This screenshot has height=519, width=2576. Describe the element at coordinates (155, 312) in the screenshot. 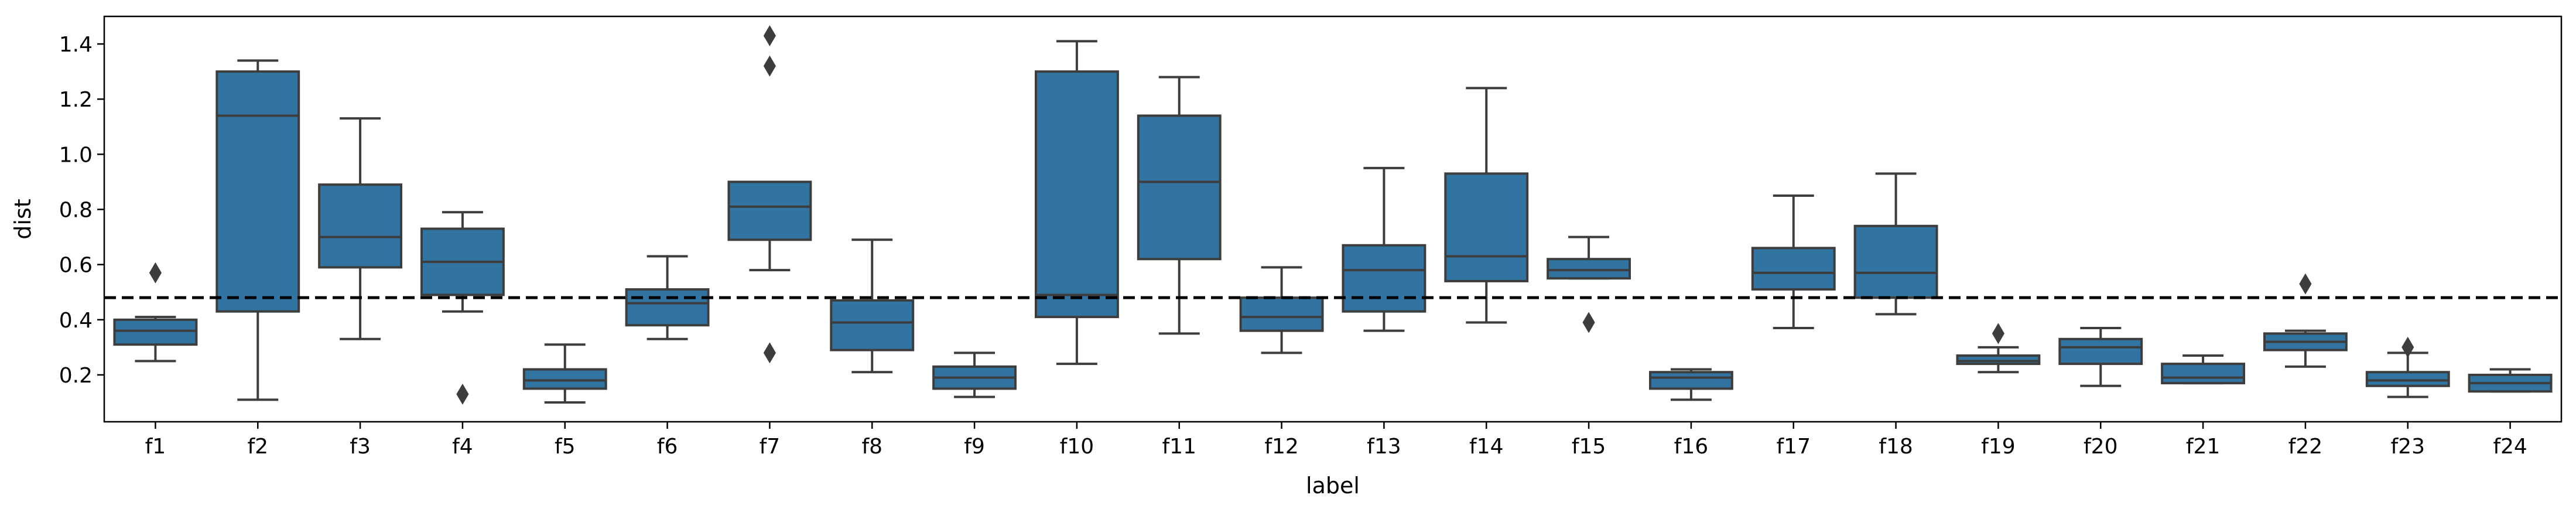

I see `box-group-f1` at that location.